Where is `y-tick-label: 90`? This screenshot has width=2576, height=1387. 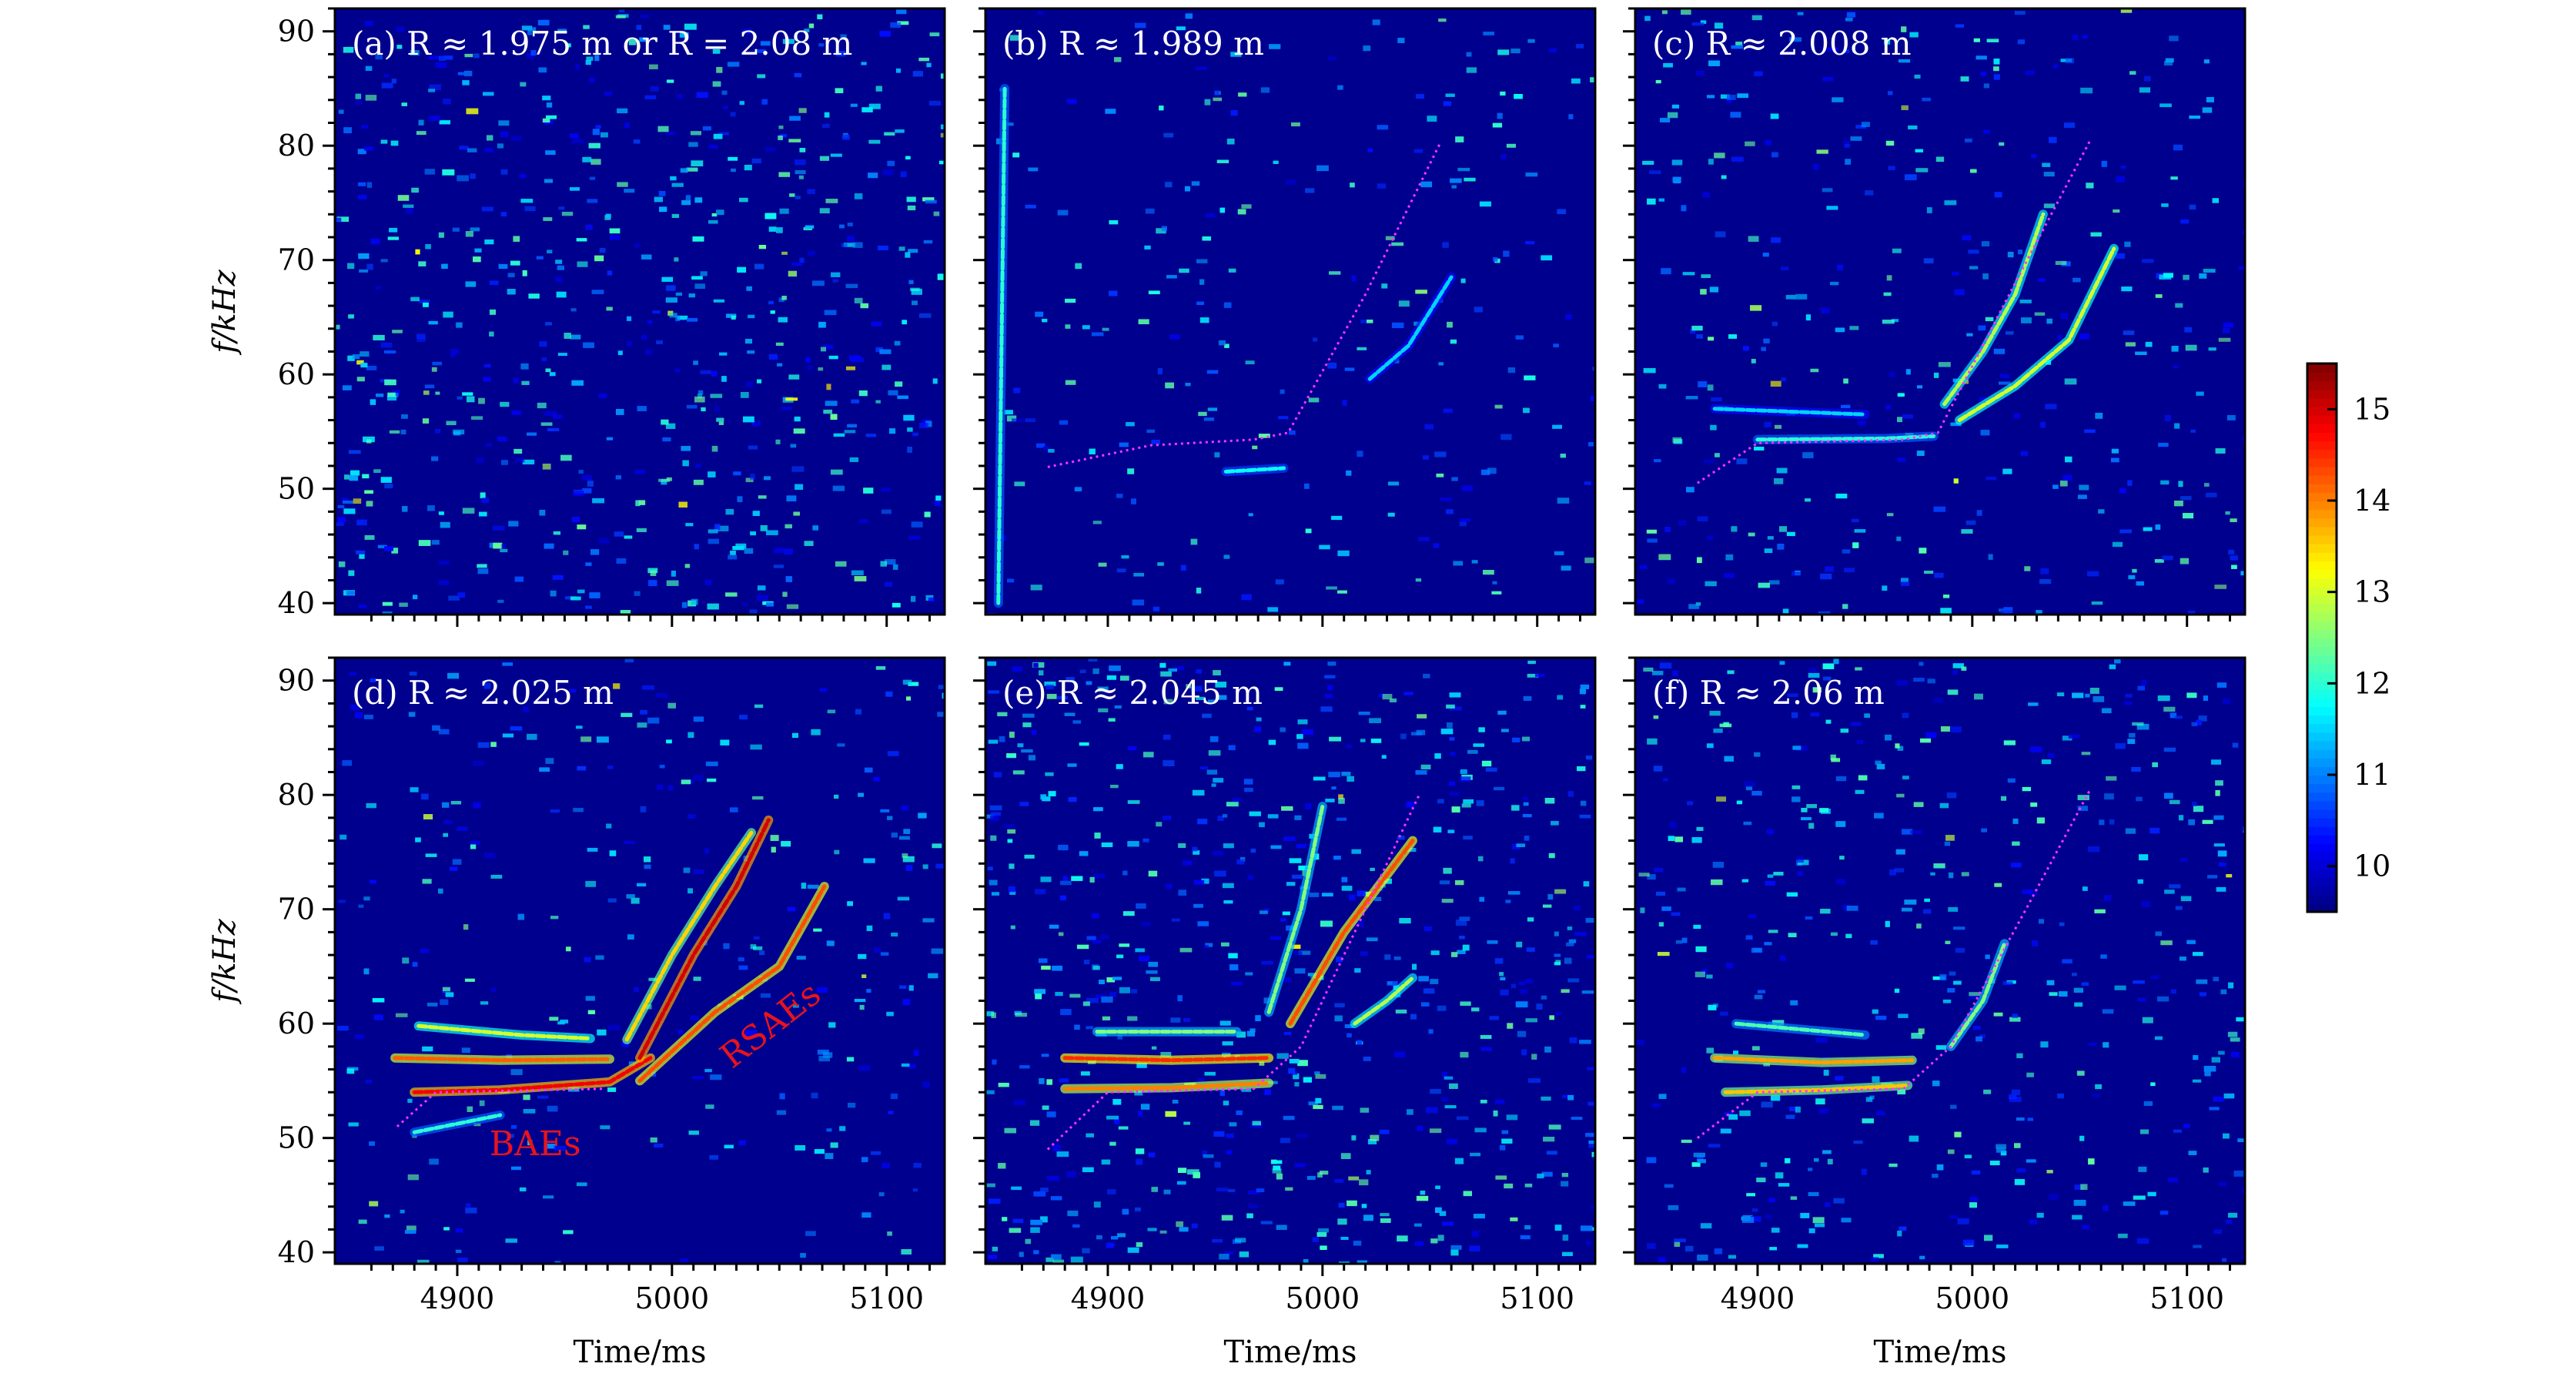 y-tick-label: 90 is located at coordinates (296, 32).